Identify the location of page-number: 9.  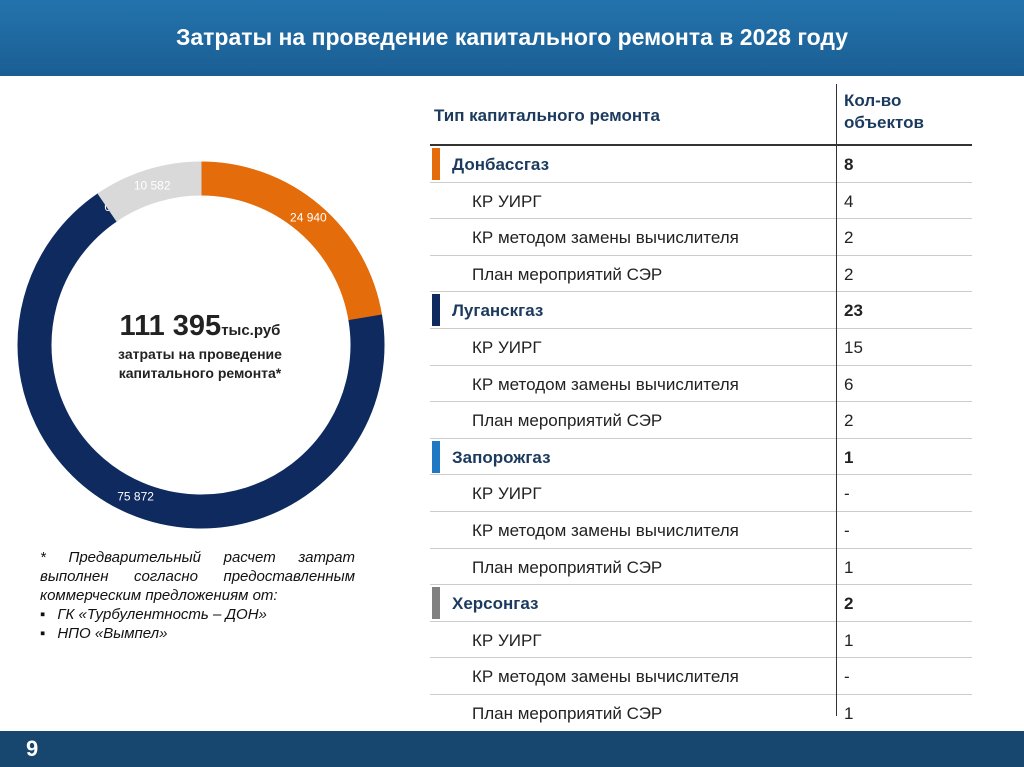
(32, 748).